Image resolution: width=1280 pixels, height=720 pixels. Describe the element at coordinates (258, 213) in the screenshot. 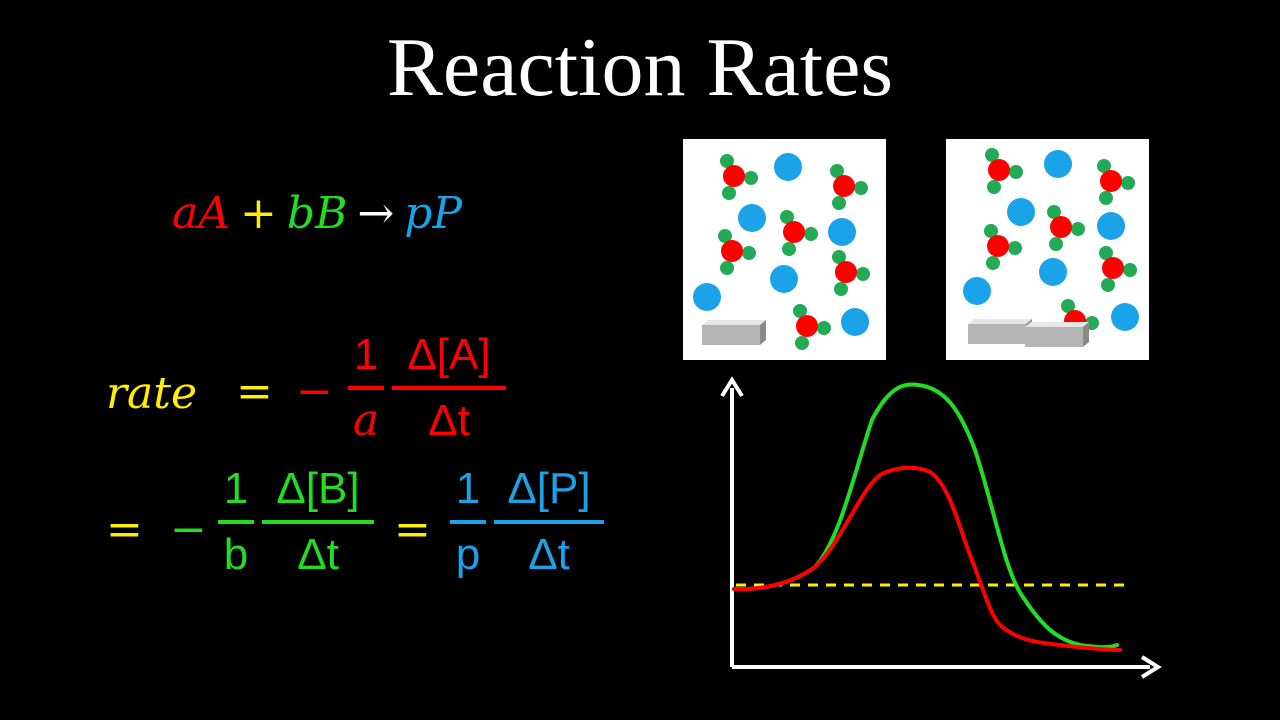

I see `plus-sign: +` at that location.